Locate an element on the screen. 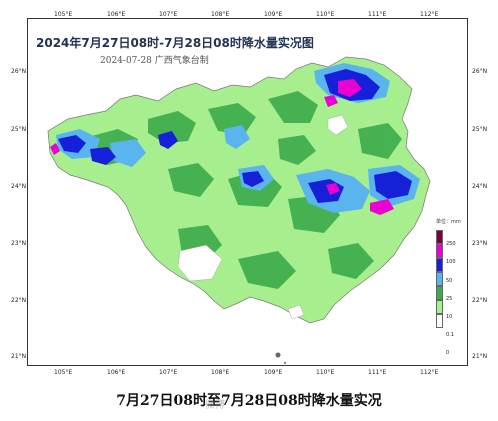 The height and width of the screenshot is (421, 498). lat-label-left-21: 21°N is located at coordinates (19, 356).